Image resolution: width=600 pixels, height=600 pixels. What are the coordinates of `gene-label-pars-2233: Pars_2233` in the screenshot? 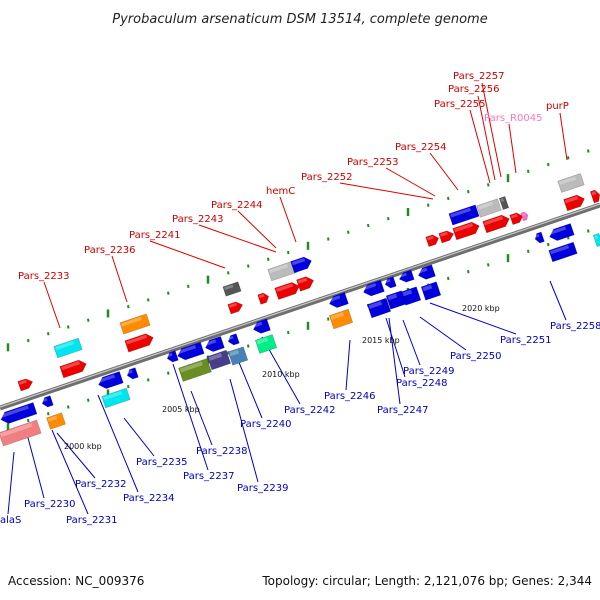 It's located at (43, 276).